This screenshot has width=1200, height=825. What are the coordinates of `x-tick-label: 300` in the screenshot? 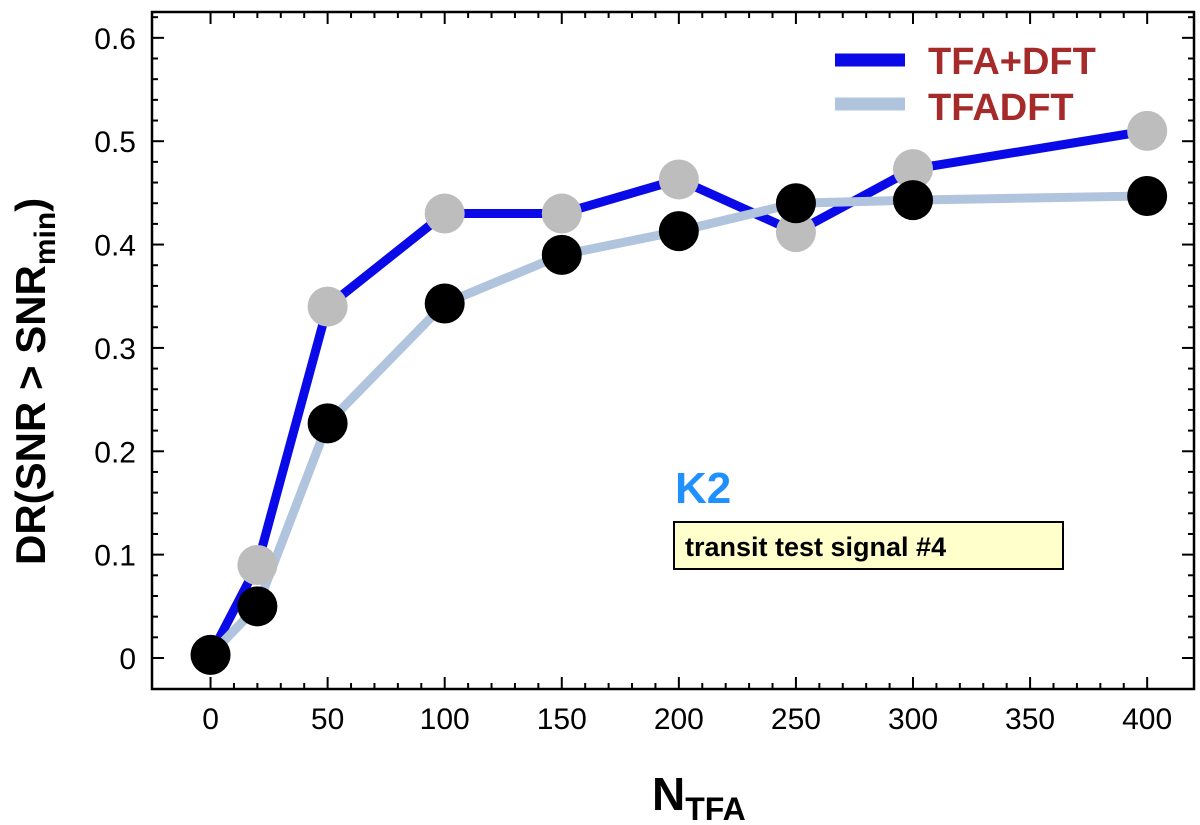 It's located at (913, 719).